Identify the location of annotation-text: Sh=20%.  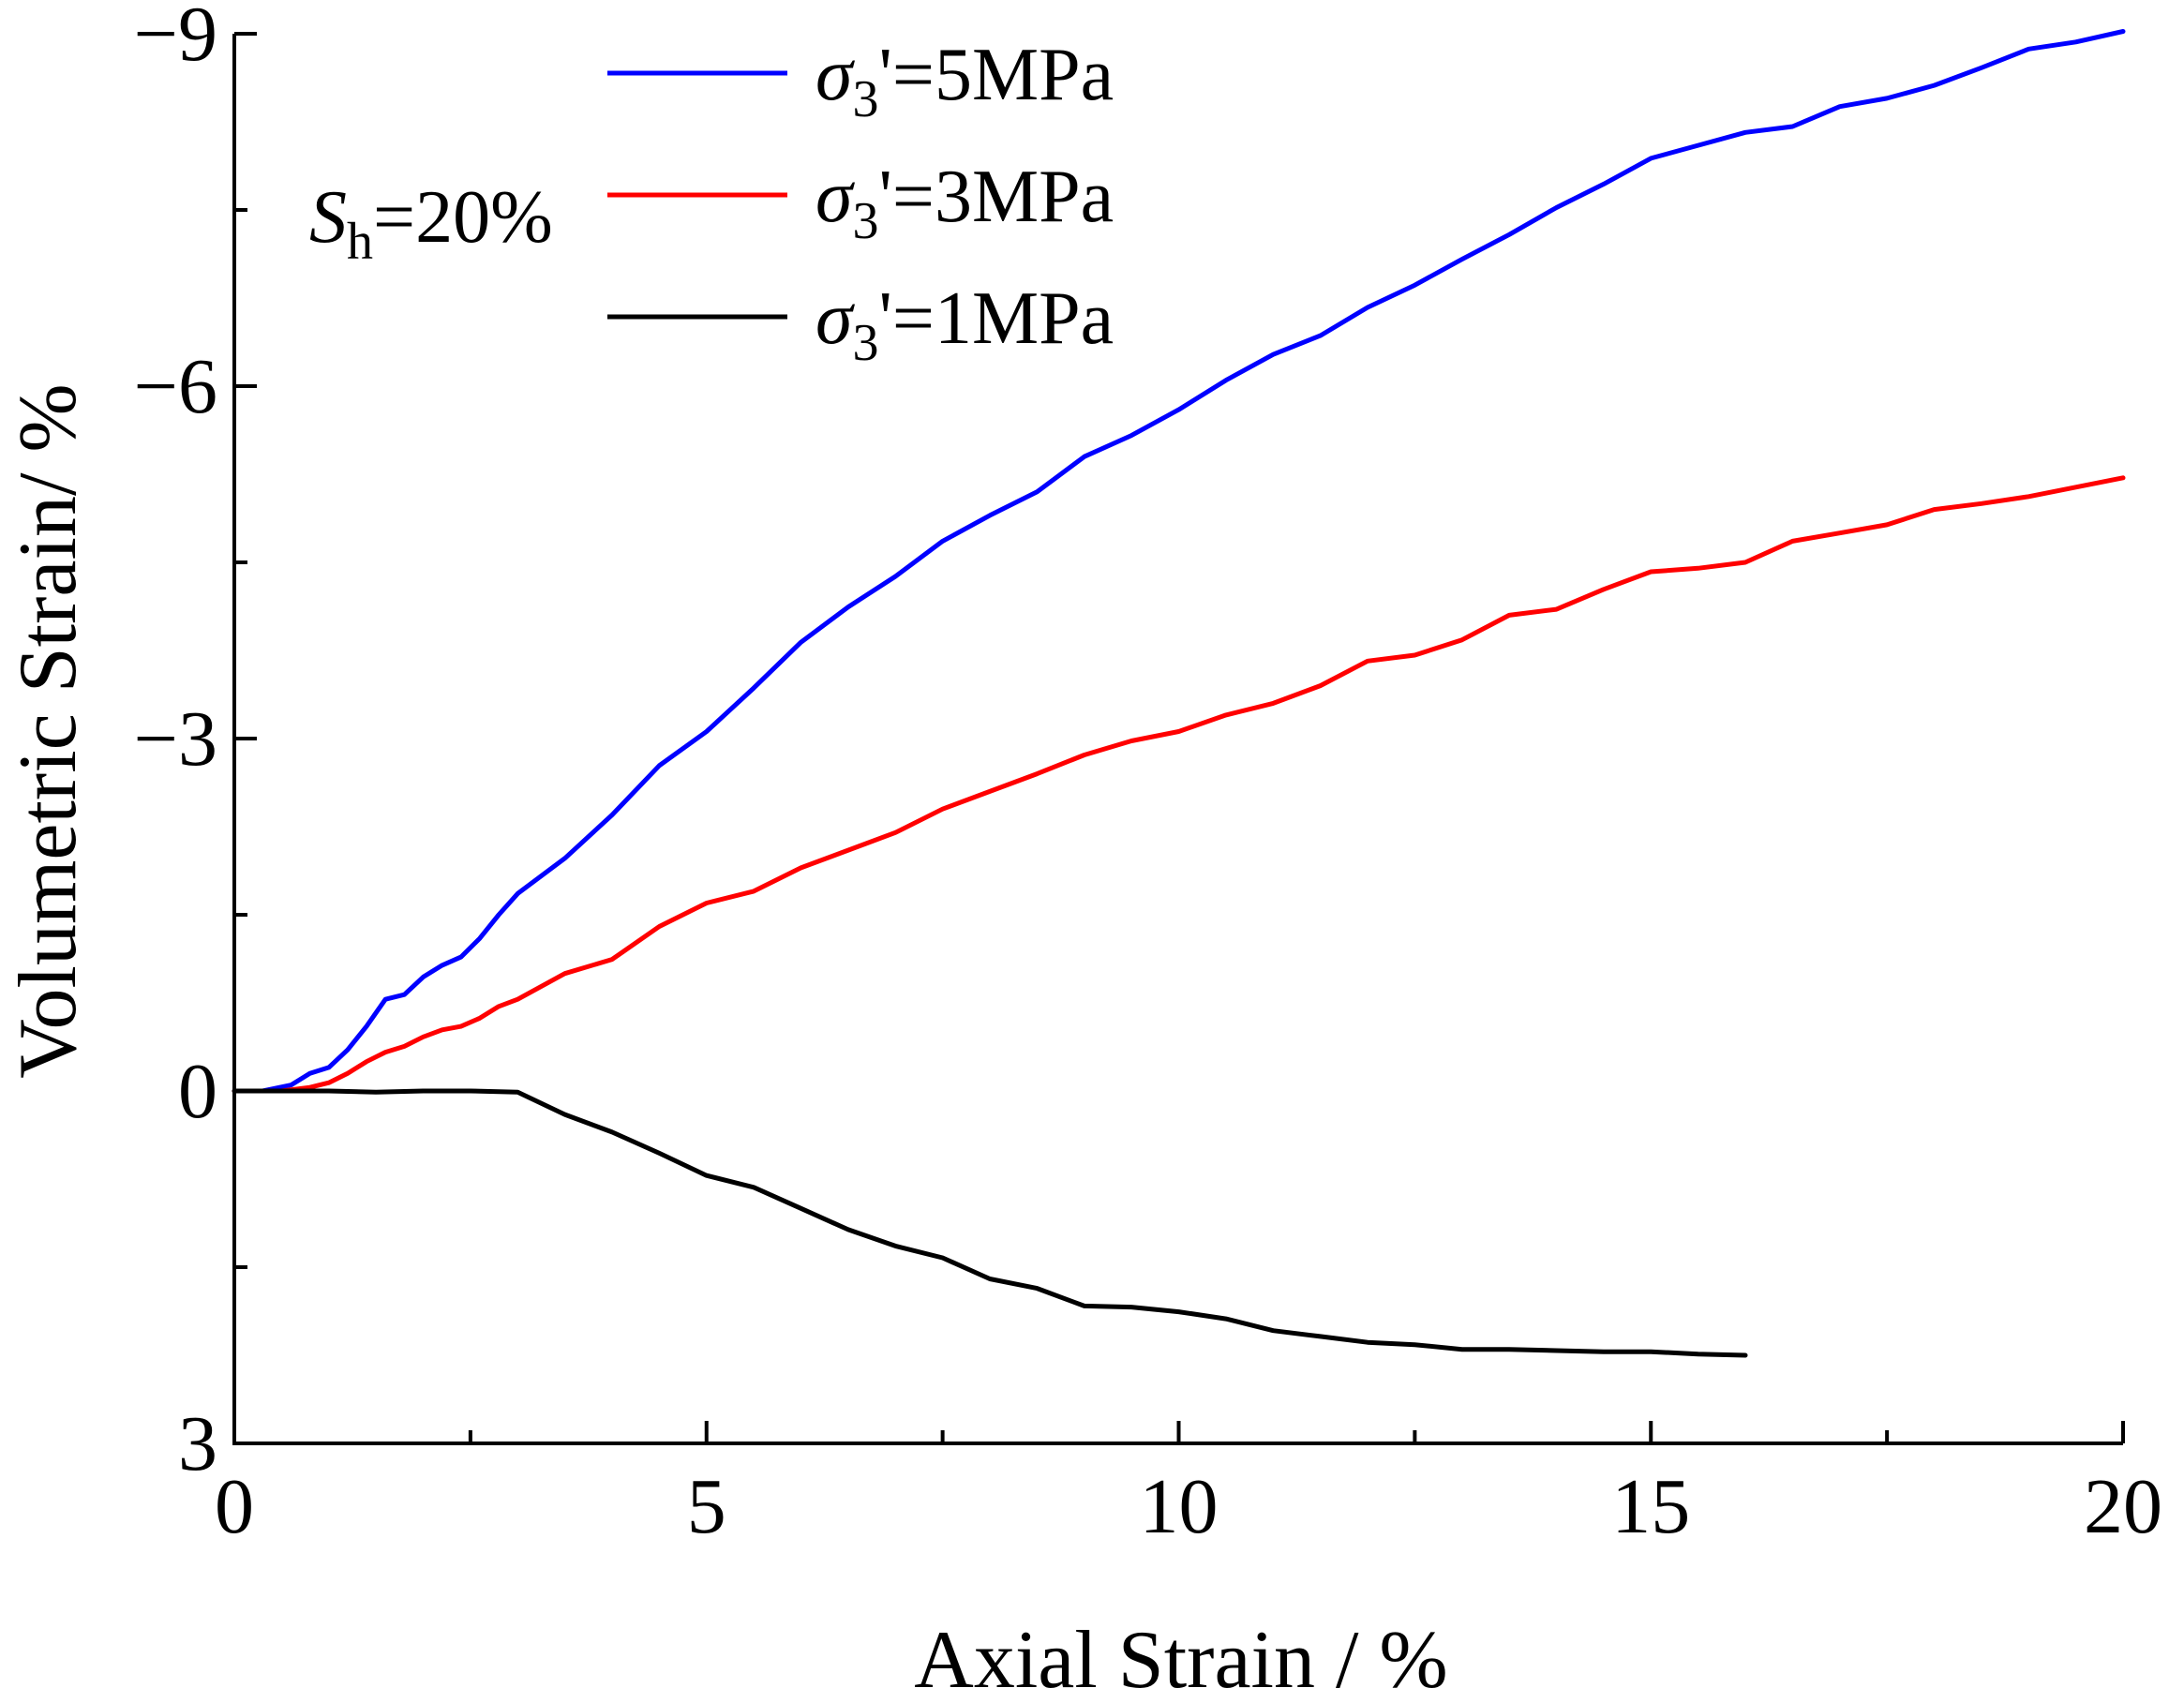
(431, 223).